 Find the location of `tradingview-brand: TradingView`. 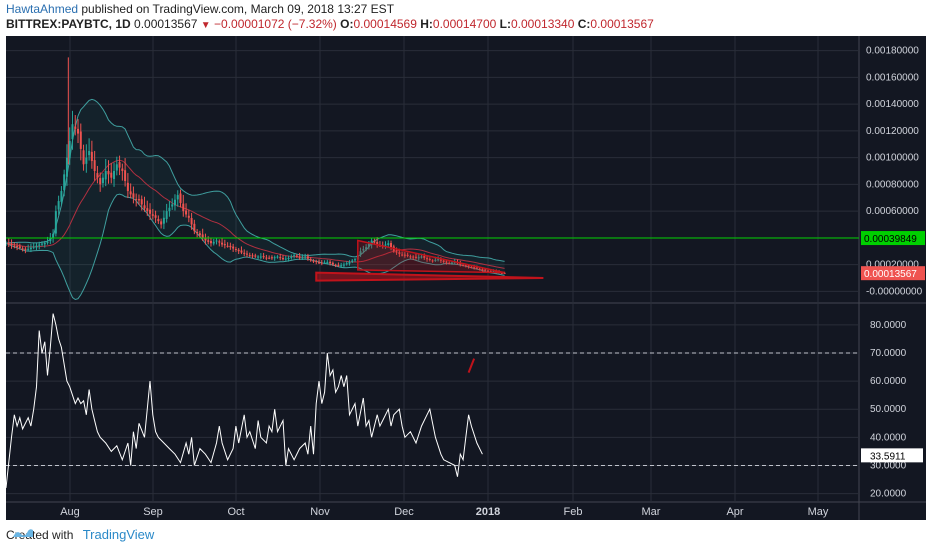

tradingview-brand: TradingView is located at coordinates (118, 534).